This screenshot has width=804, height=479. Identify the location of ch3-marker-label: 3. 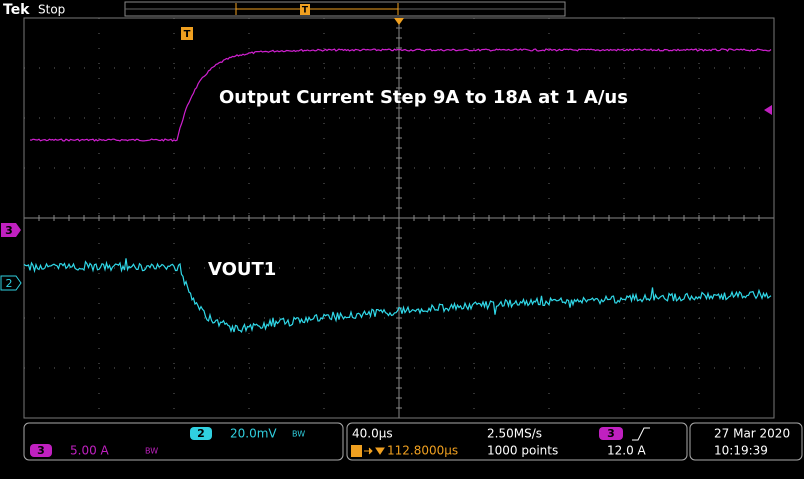
(9, 230).